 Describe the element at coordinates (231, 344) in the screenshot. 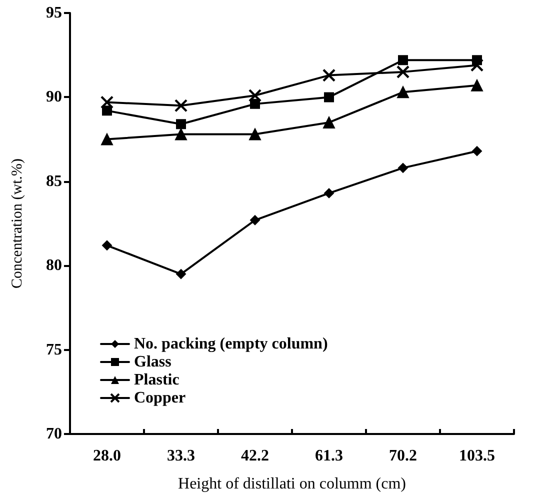

I see `legend-label: No. packing (empty column)` at that location.